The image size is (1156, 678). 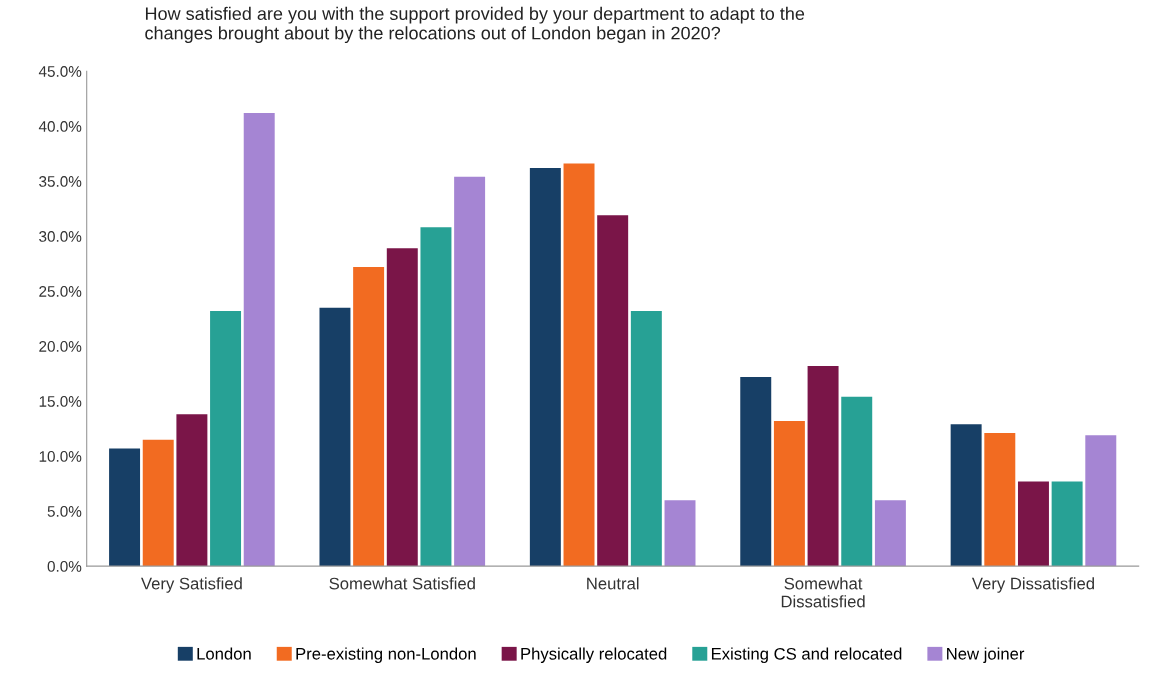 I want to click on chart-title: How satisfied are you with the support provided by your department to adapt to the changes brought about by the relocations out of London began in 2020?, so click(x=475, y=25).